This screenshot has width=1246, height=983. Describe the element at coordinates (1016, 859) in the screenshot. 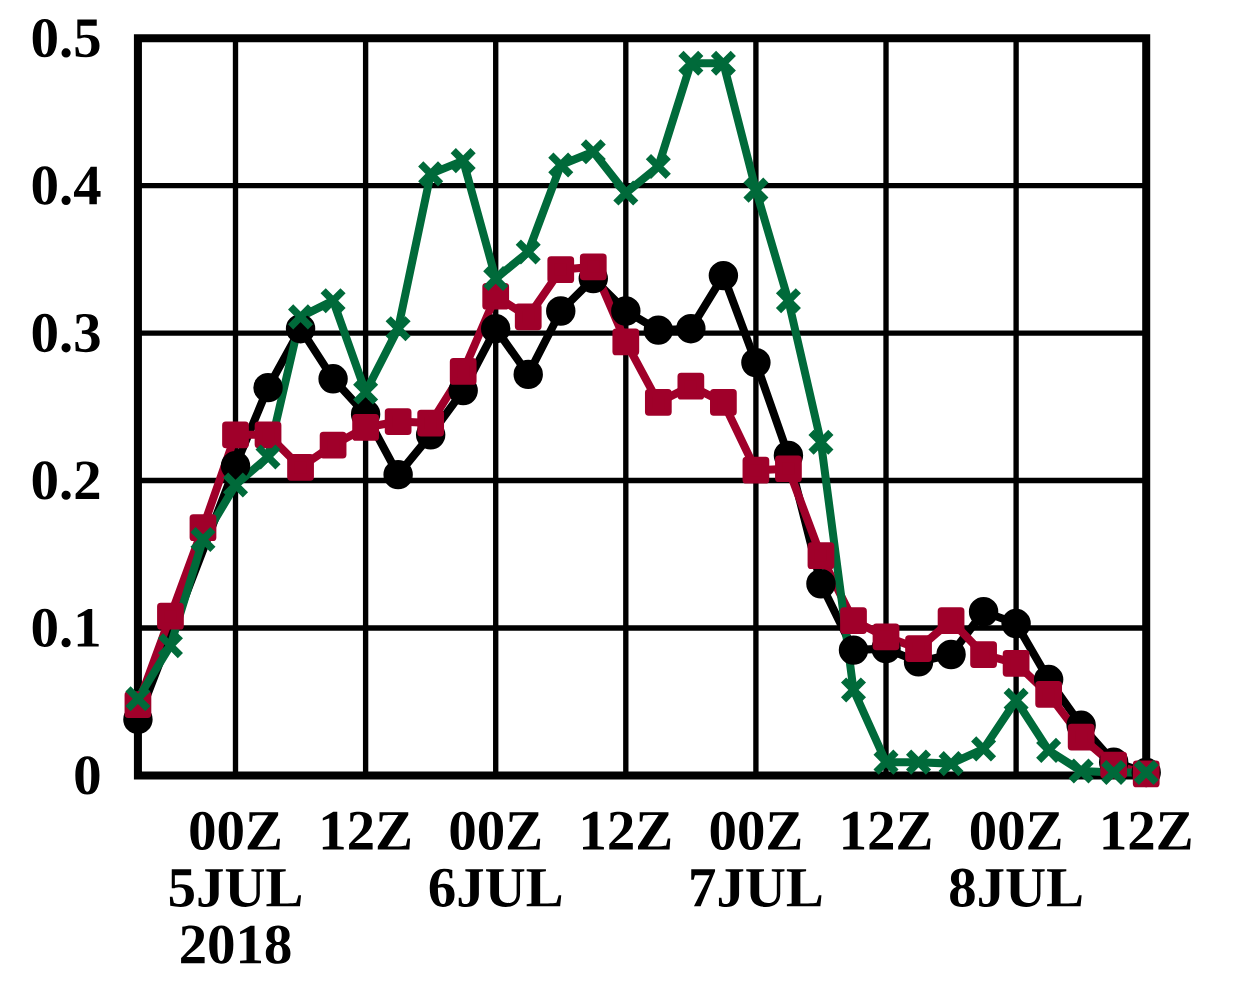

I see `x-tick-label: 00Z 8JUL` at that location.